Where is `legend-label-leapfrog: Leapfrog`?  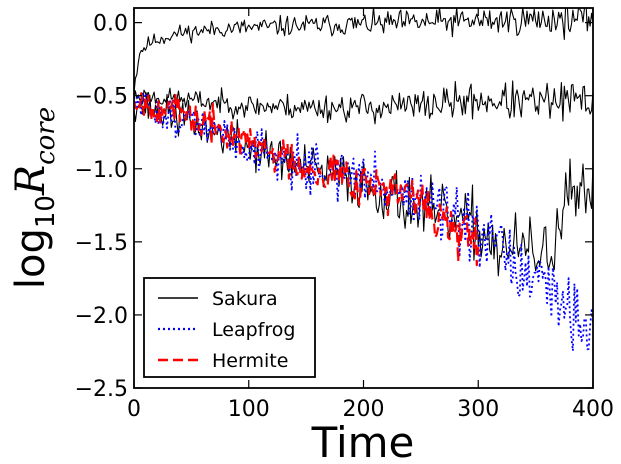
legend-label-leapfrog: Leapfrog is located at coordinates (253, 330).